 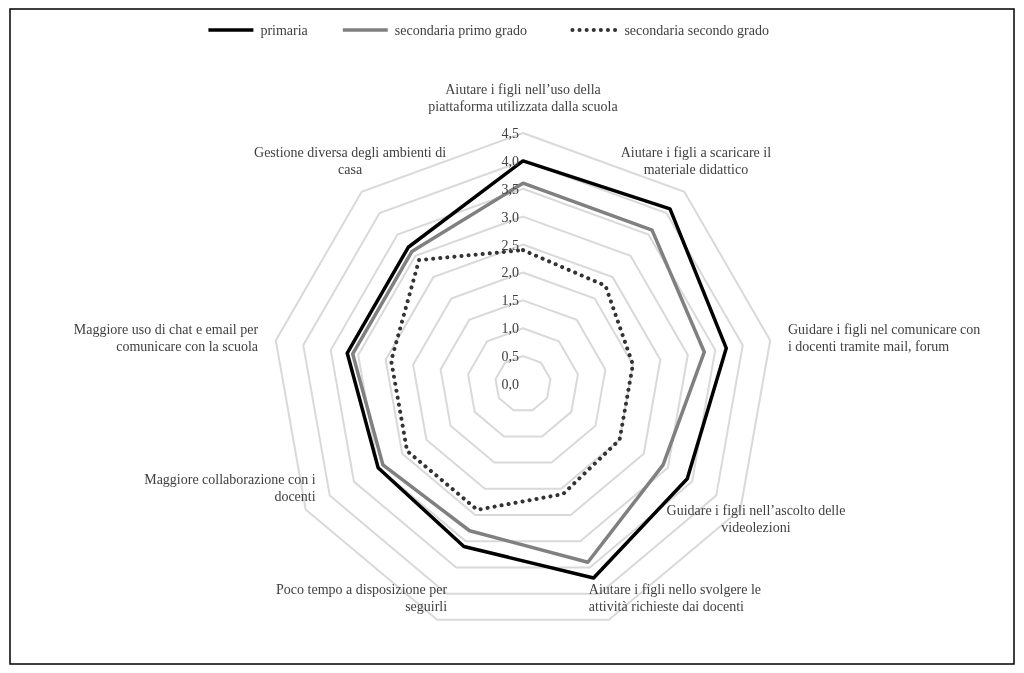 I want to click on spoke-label: Aiutare i figli a scaricare il materiale didattico, so click(x=696, y=160).